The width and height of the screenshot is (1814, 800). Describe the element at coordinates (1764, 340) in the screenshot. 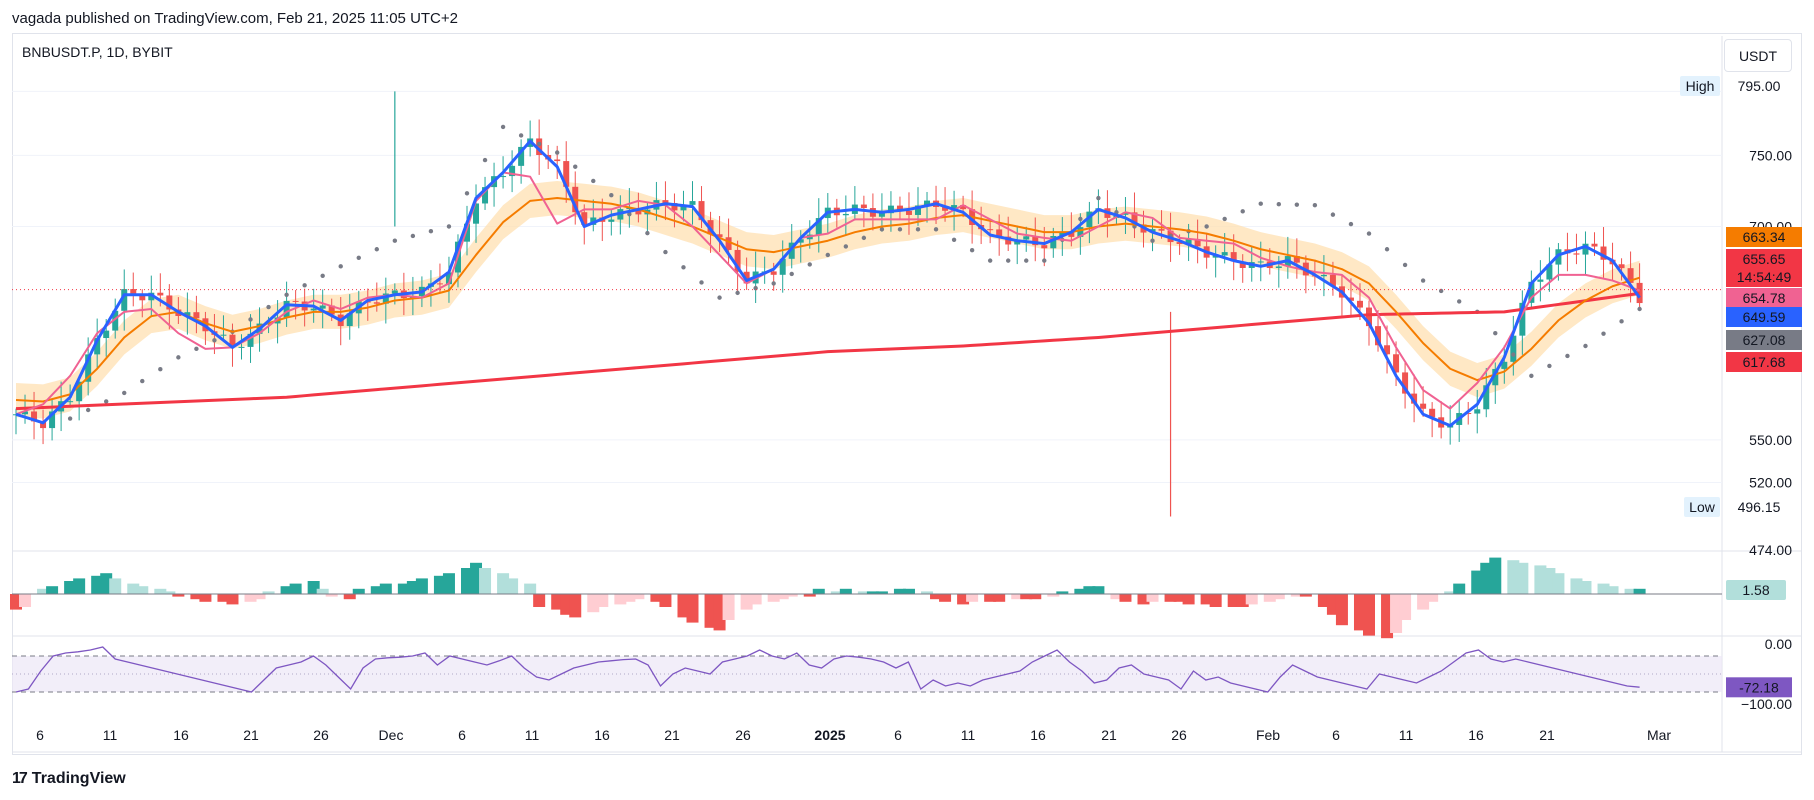

I see `price-label: 627.08` at that location.